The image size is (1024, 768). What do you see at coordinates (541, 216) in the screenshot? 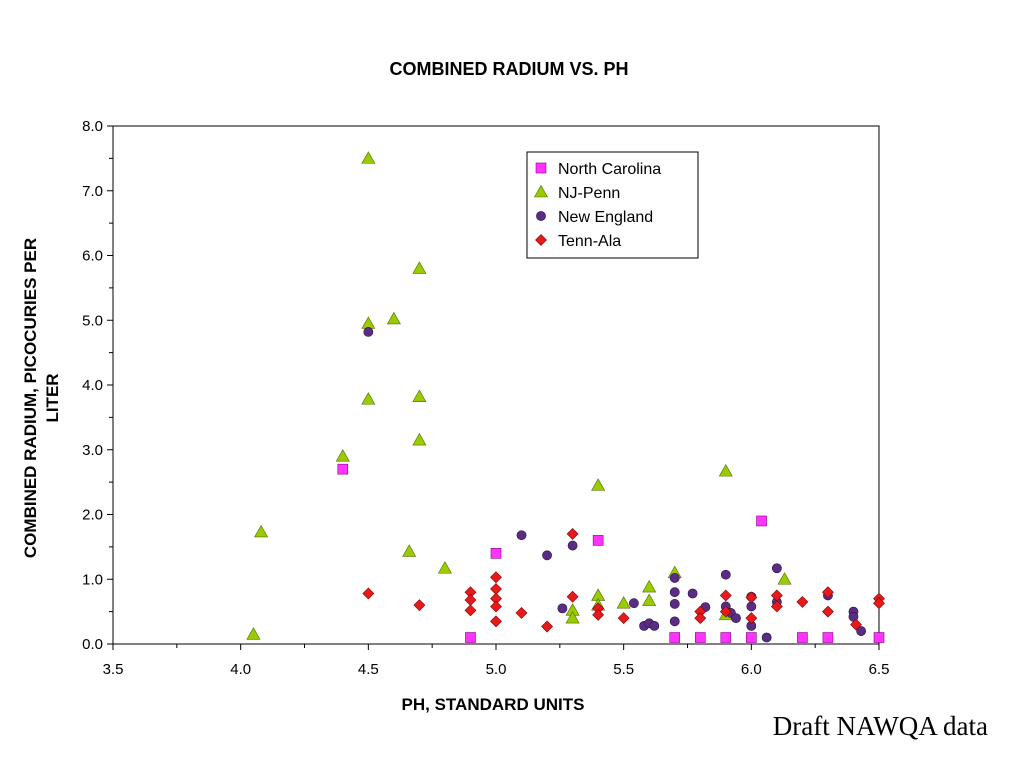
I see `legend-marker-new-england` at bounding box center [541, 216].